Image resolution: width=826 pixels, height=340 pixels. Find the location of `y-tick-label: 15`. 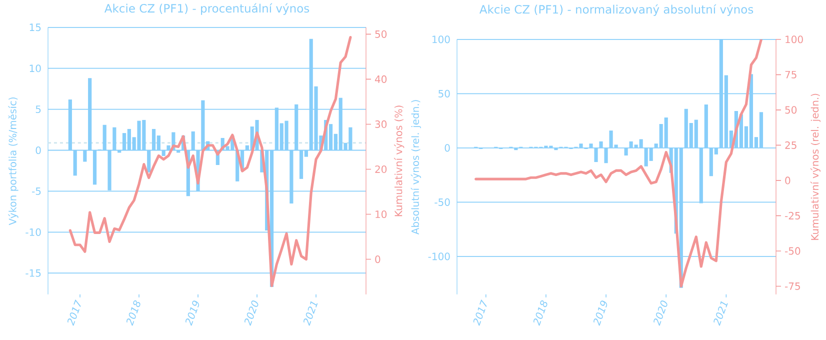

y-tick-label: 15 is located at coordinates (35, 27).